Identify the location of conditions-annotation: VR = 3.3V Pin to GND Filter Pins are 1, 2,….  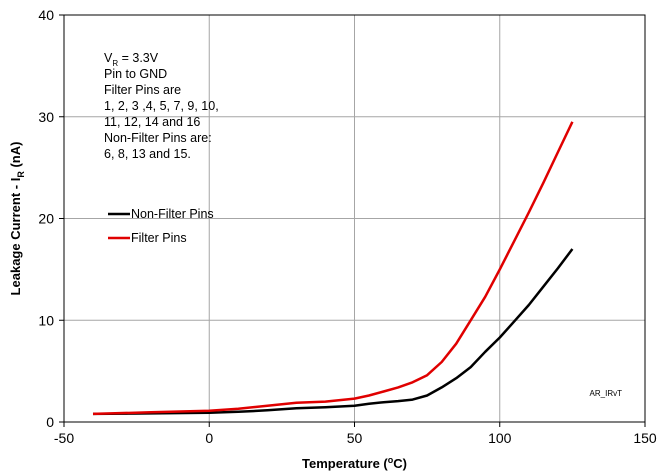
(161, 106).